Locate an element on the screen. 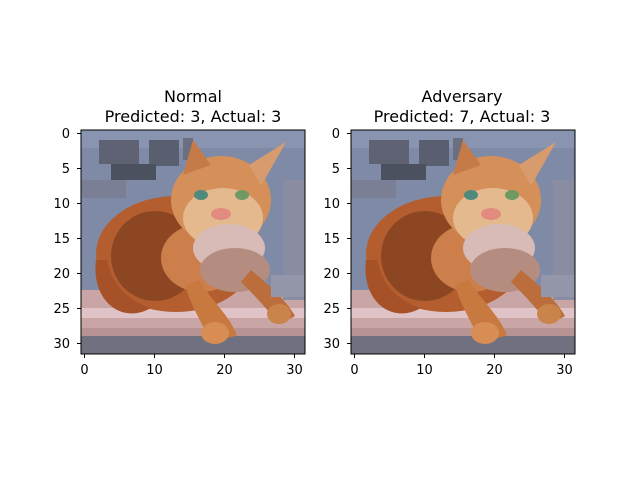 The height and width of the screenshot is (480, 640). title-line1-adversary: Adversary is located at coordinates (462, 96).